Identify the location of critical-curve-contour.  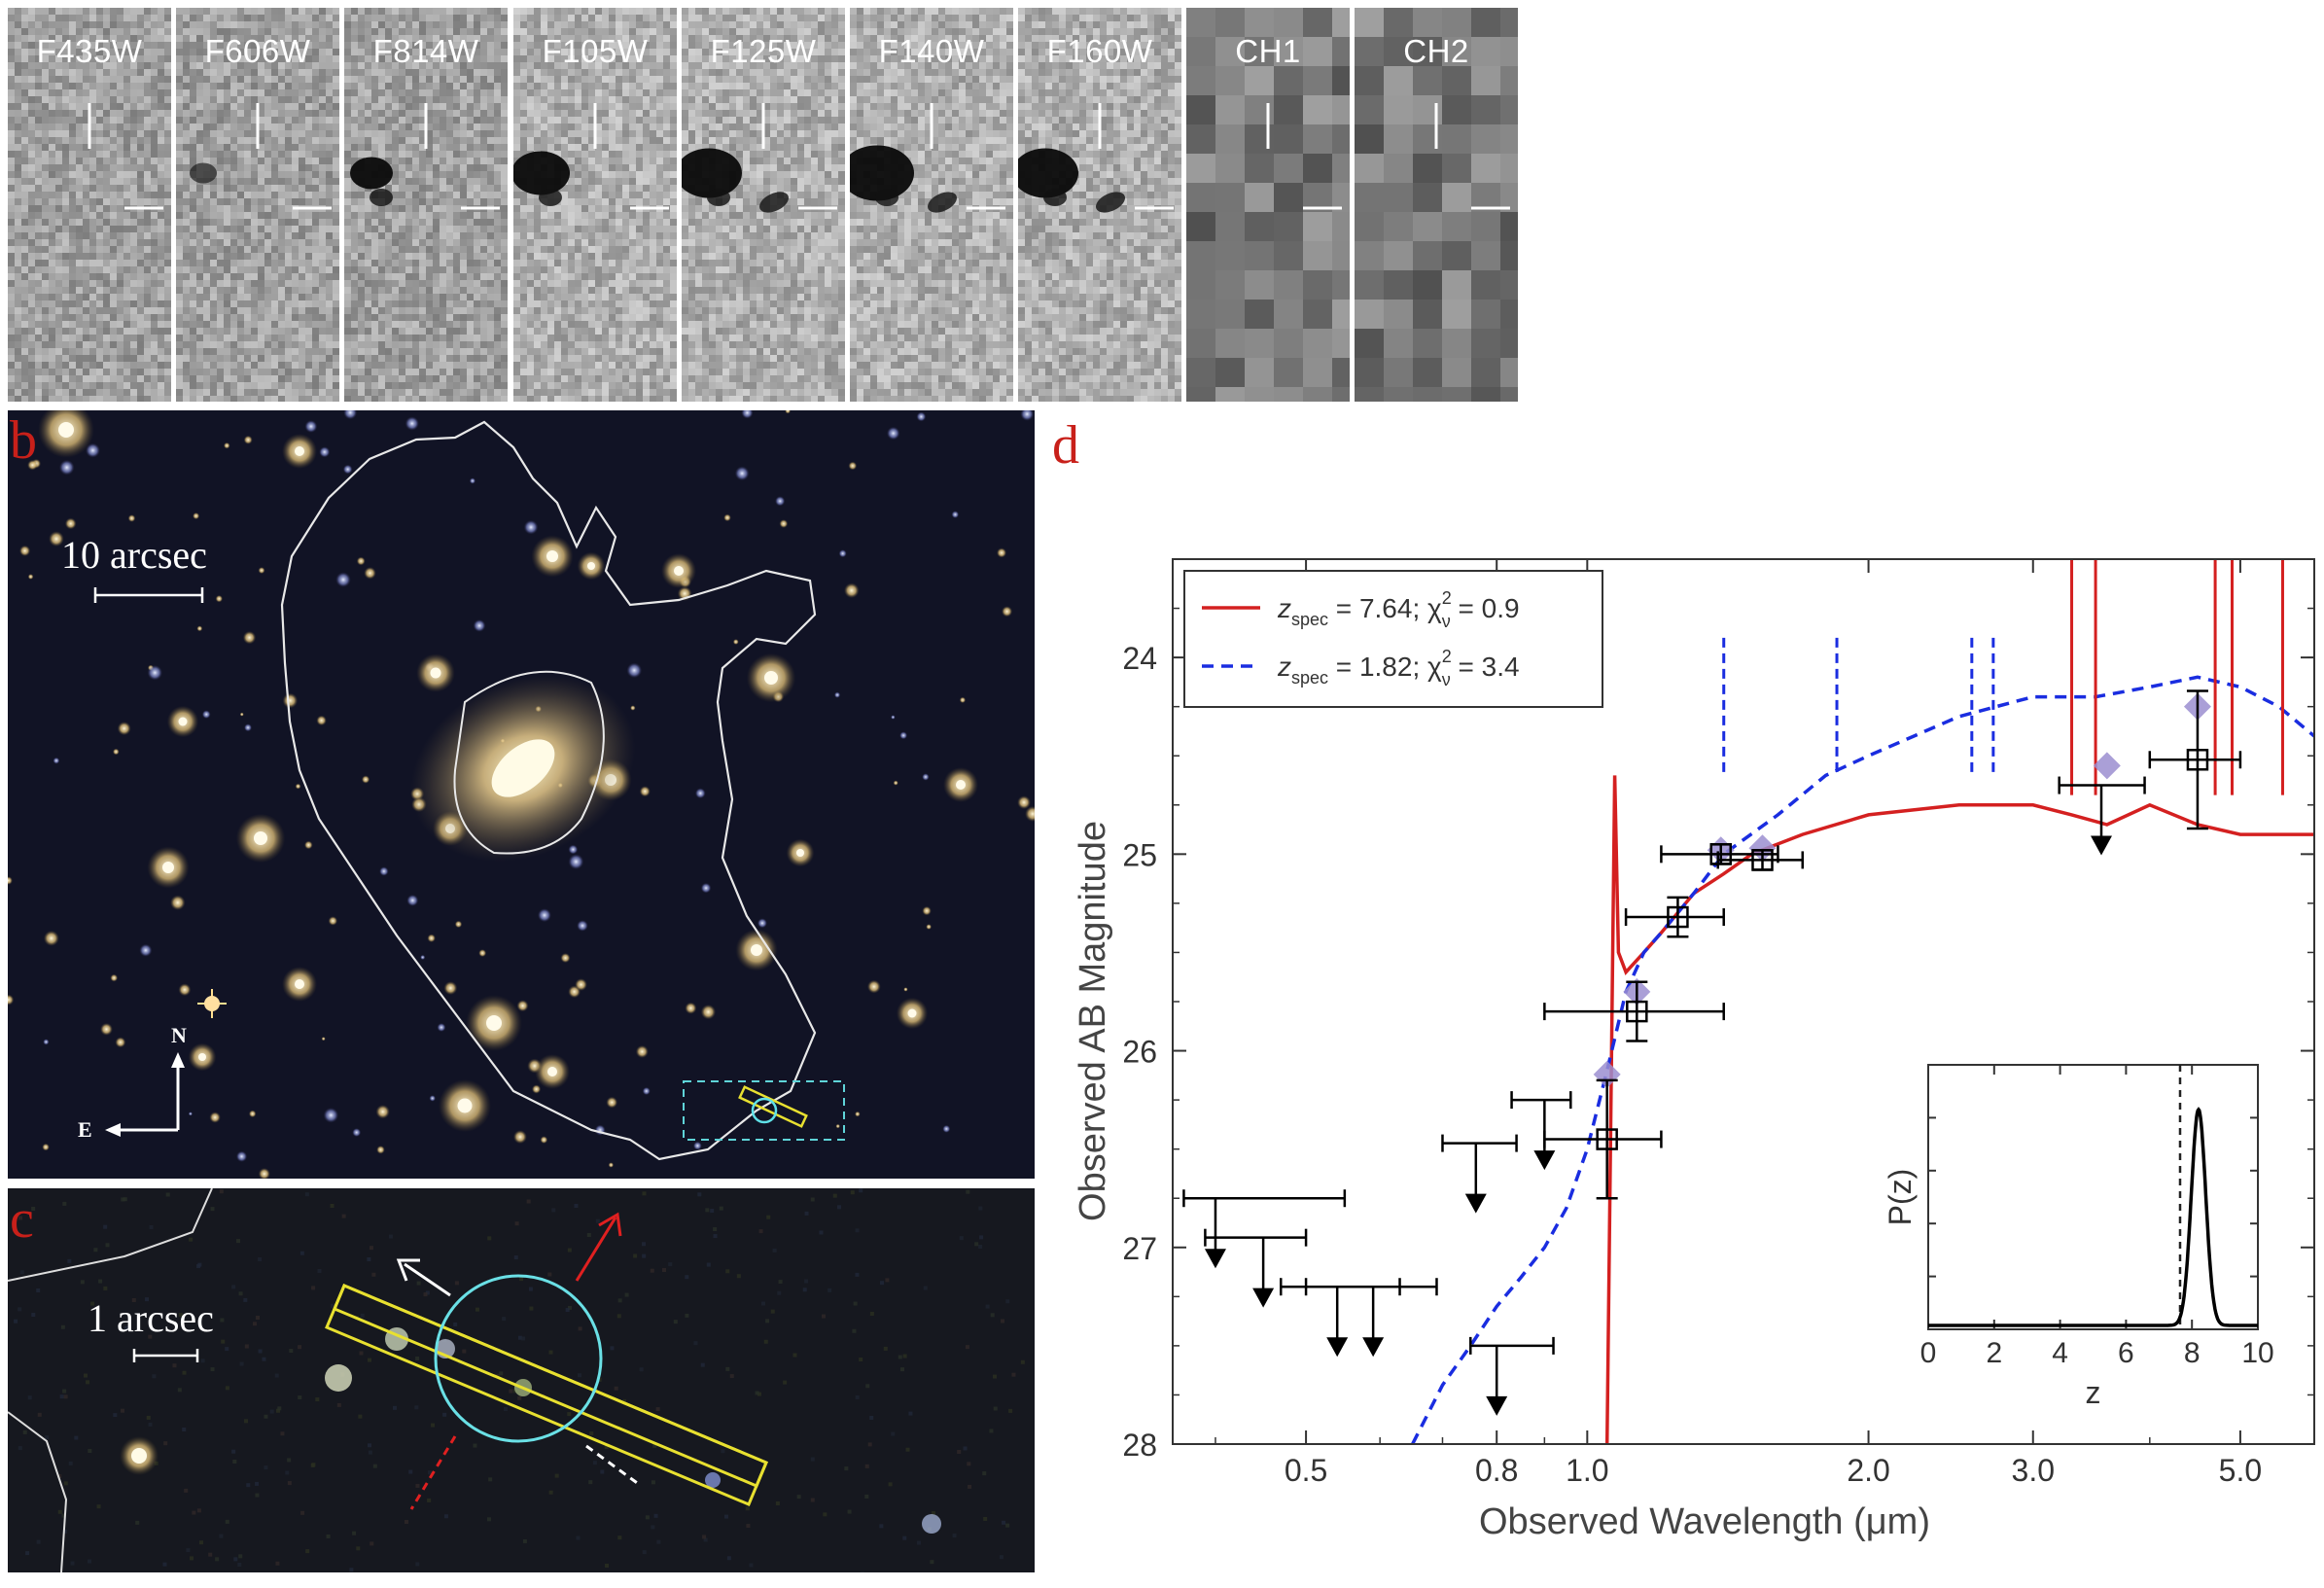
(548, 790).